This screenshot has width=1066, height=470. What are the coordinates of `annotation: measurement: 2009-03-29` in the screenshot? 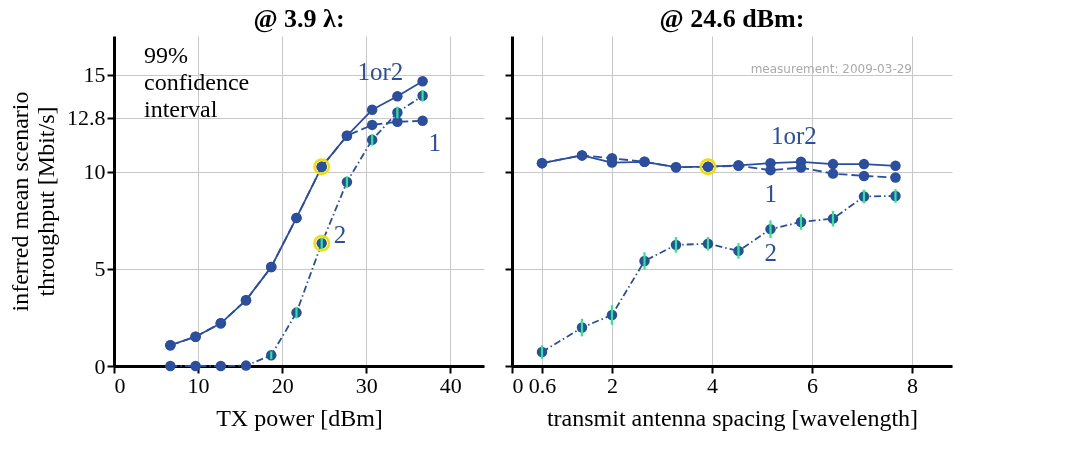 It's located at (831, 69).